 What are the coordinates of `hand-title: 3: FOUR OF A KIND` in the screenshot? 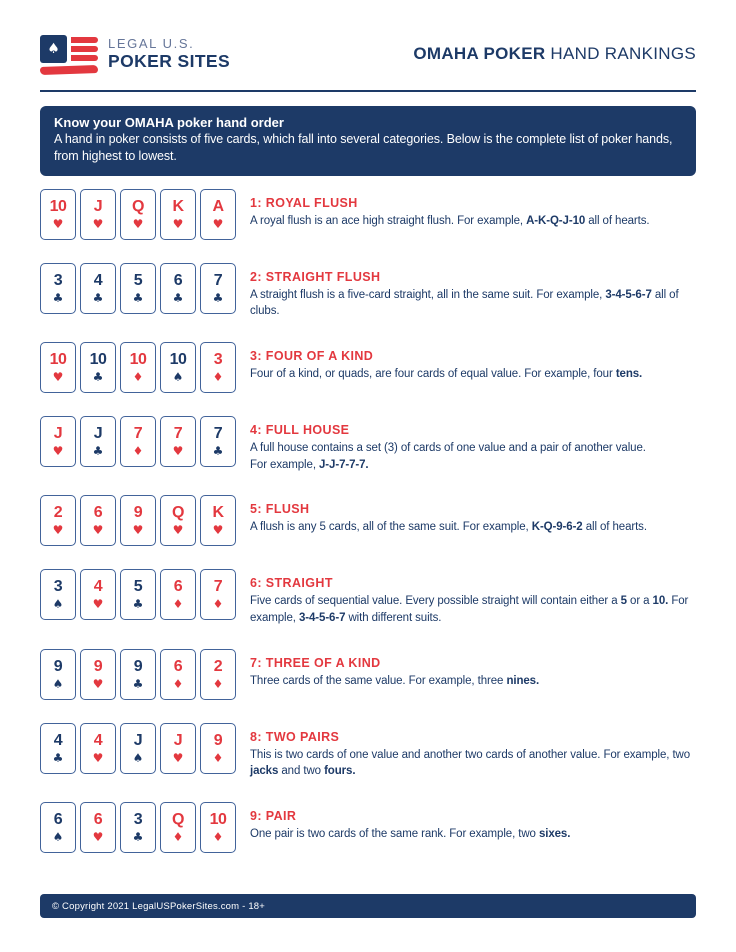 It's located at (312, 356).